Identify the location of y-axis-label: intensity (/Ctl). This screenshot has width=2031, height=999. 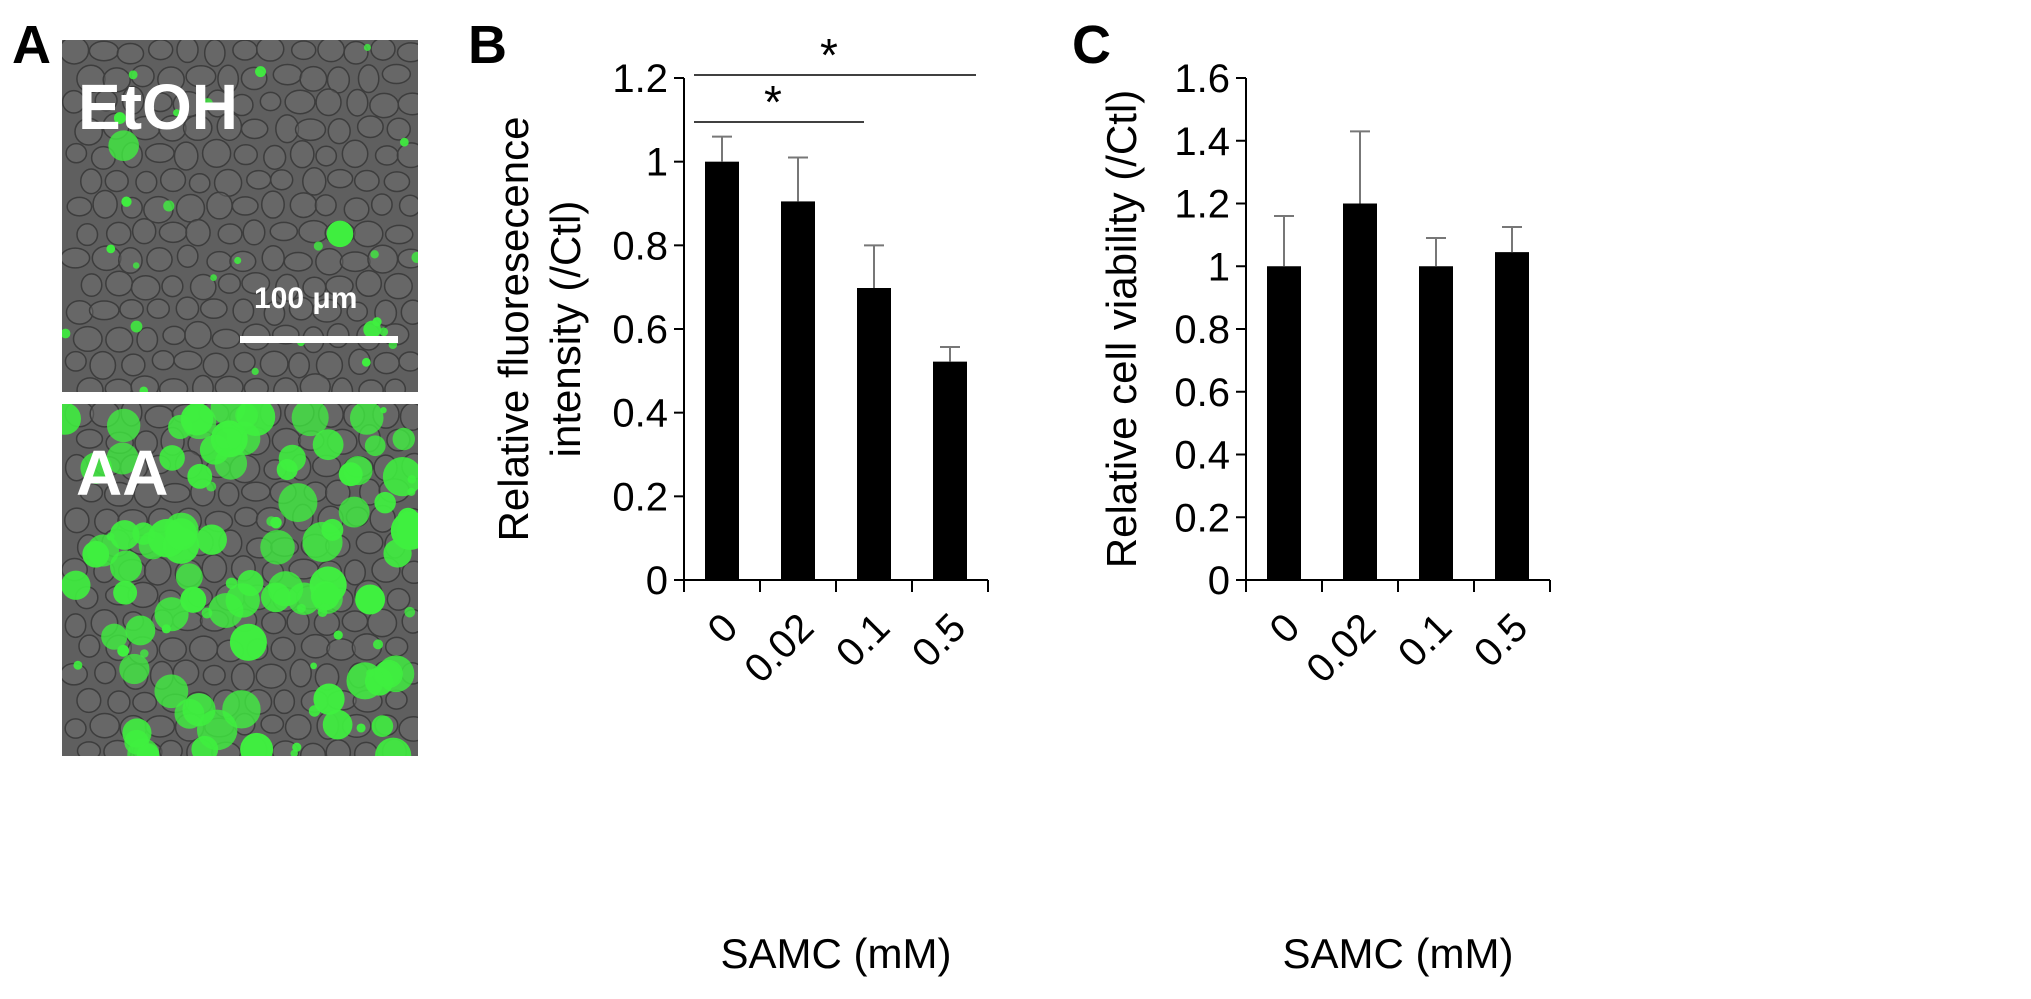
(565, 329).